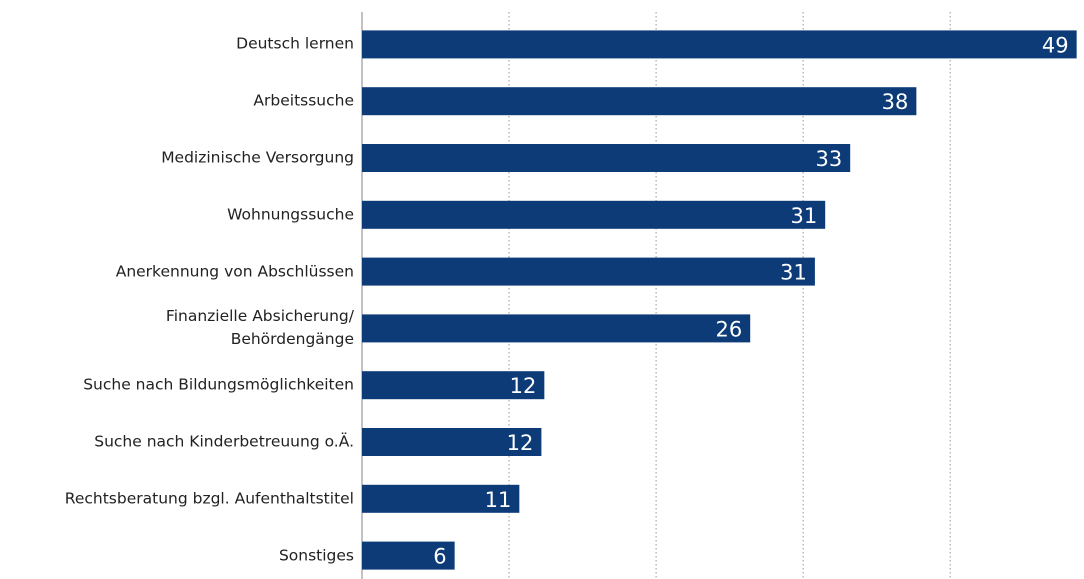 The width and height of the screenshot is (1084, 579). What do you see at coordinates (728, 329) in the screenshot?
I see `value-label: 26` at bounding box center [728, 329].